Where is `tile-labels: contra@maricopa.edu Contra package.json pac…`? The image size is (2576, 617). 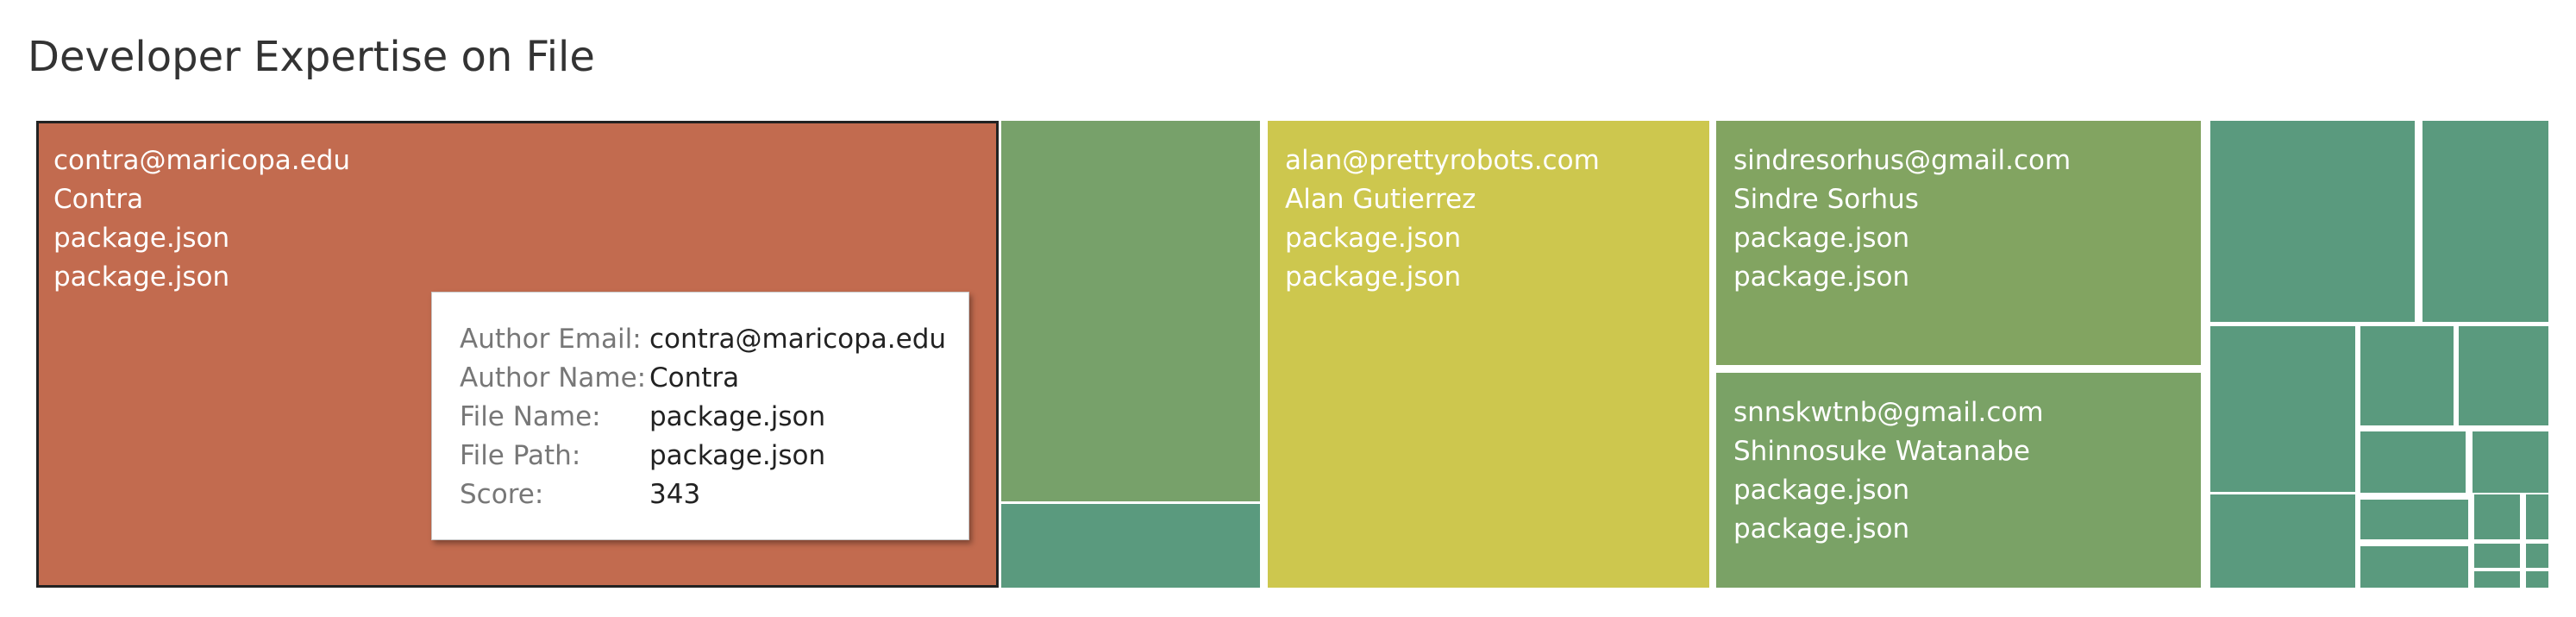 tile-labels: contra@maricopa.edu Contra package.json pac… is located at coordinates (201, 220).